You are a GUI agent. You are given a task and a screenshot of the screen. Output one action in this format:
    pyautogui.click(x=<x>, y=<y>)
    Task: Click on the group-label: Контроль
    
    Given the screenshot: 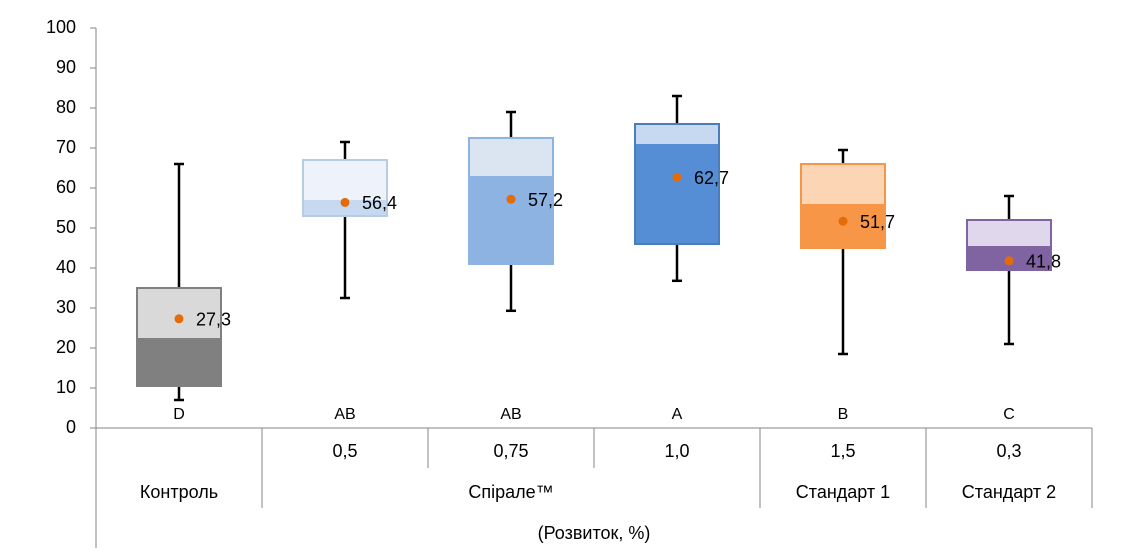 What is the action you would take?
    pyautogui.click(x=179, y=492)
    